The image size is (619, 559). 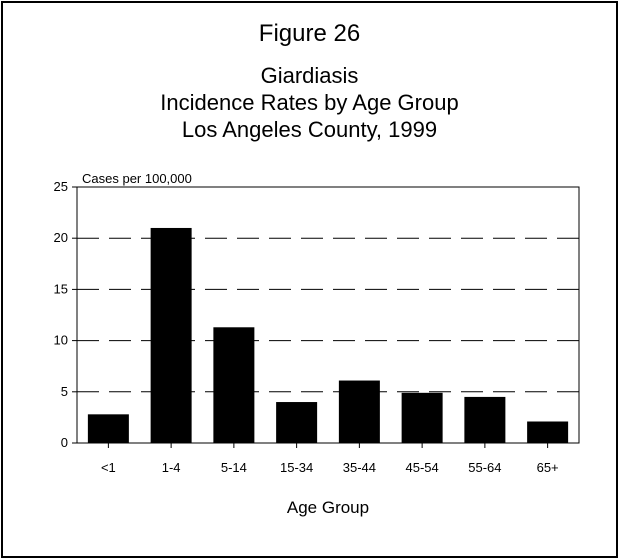 I want to click on y-tick-label: 5, so click(x=64, y=391).